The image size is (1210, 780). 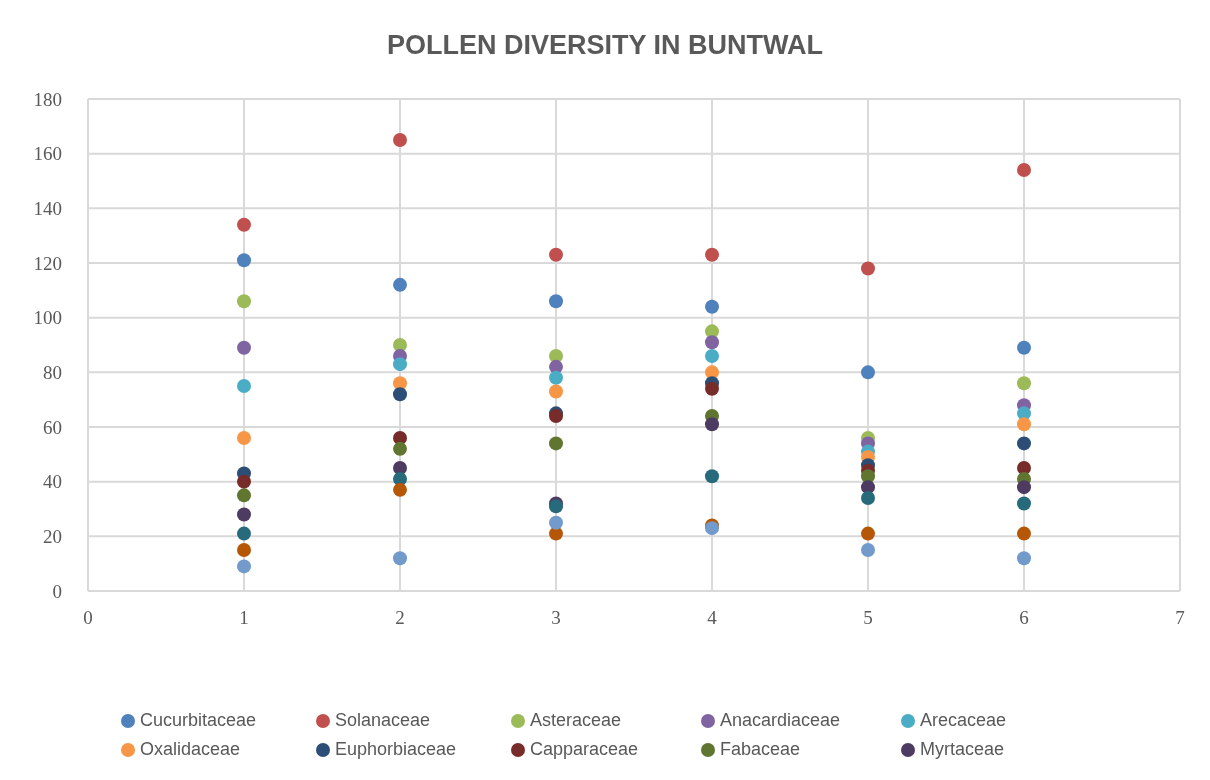 I want to click on legend-label: Oxalidaceae, so click(x=190, y=749).